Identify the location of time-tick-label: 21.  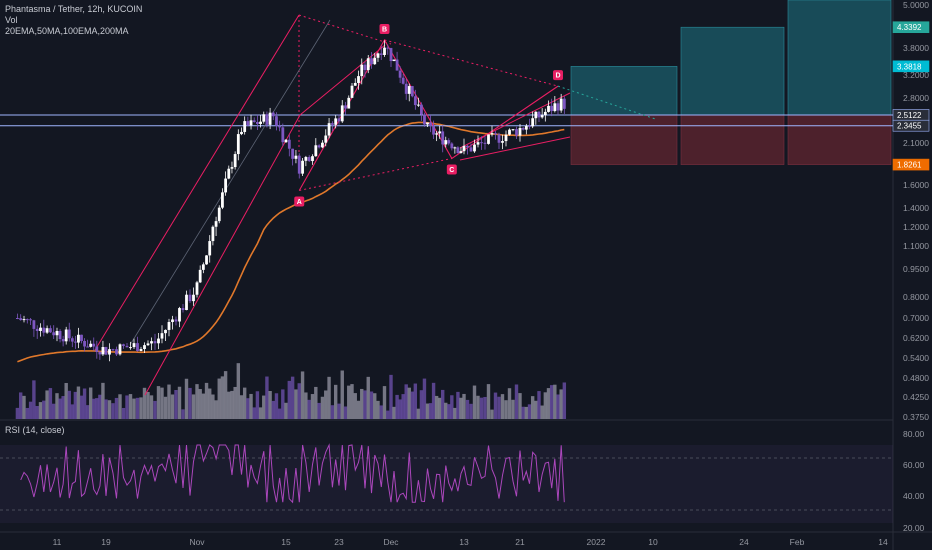
(520, 542).